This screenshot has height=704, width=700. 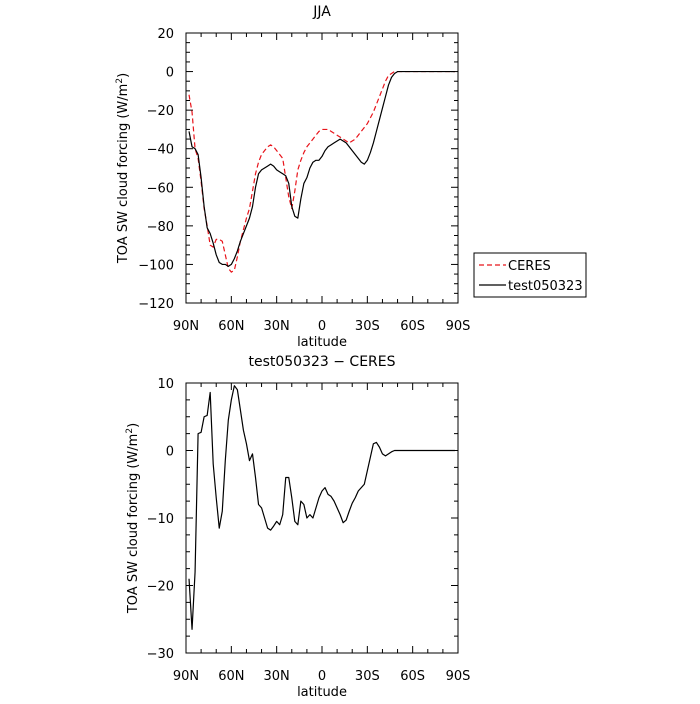 I want to click on panel-bottom-y-axis-label: TOA SW cloud forcing (W/m2), so click(x=133, y=518).